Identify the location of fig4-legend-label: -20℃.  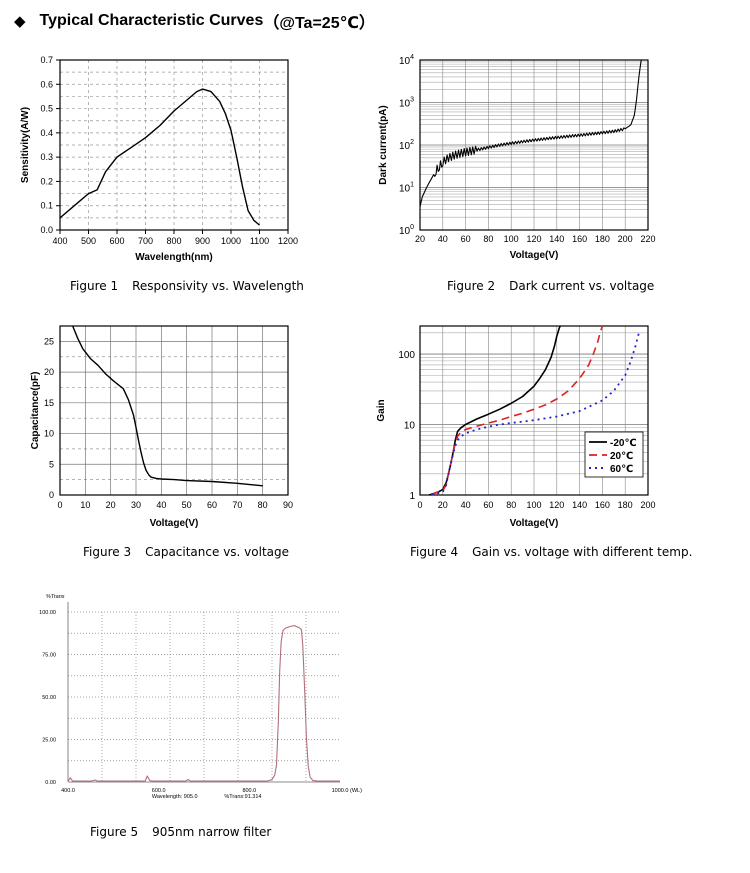
(623, 443).